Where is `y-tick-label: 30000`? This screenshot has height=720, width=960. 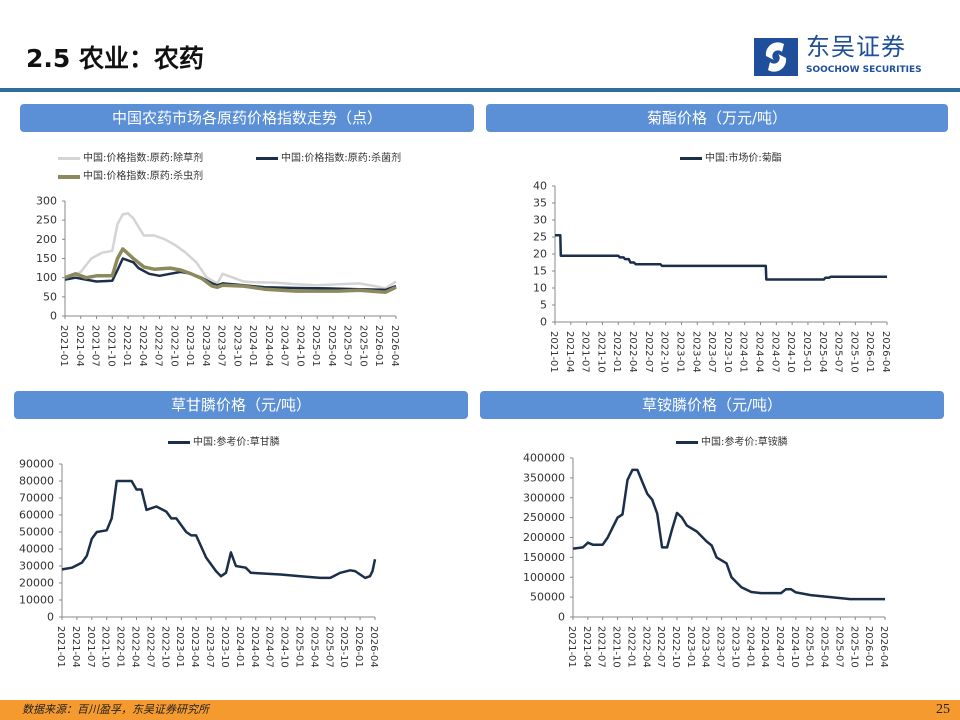
y-tick-label: 30000 is located at coordinates (36, 566).